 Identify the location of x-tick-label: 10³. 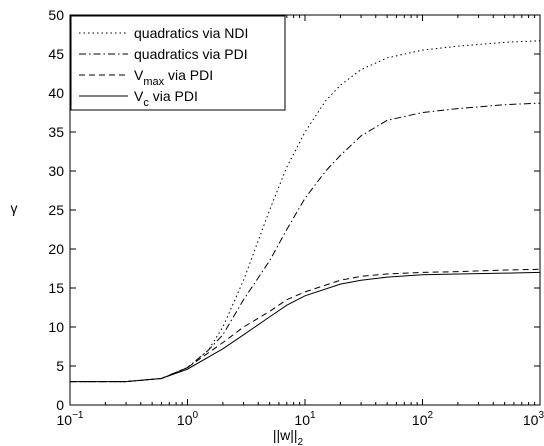
(533, 419).